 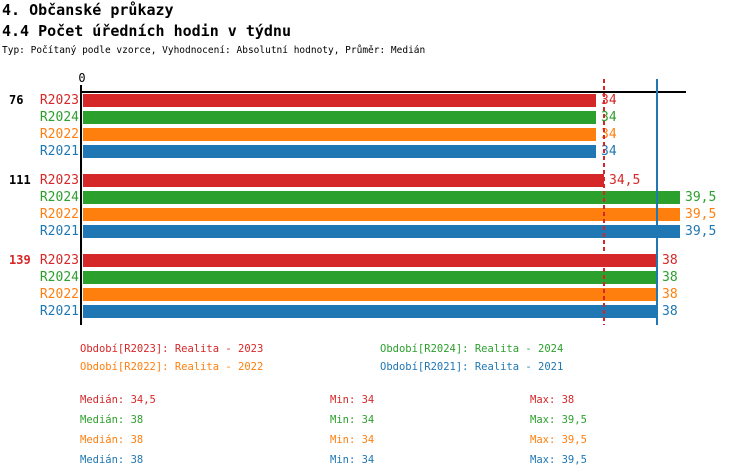 I want to click on group-label-139: 139, so click(x=20, y=260).